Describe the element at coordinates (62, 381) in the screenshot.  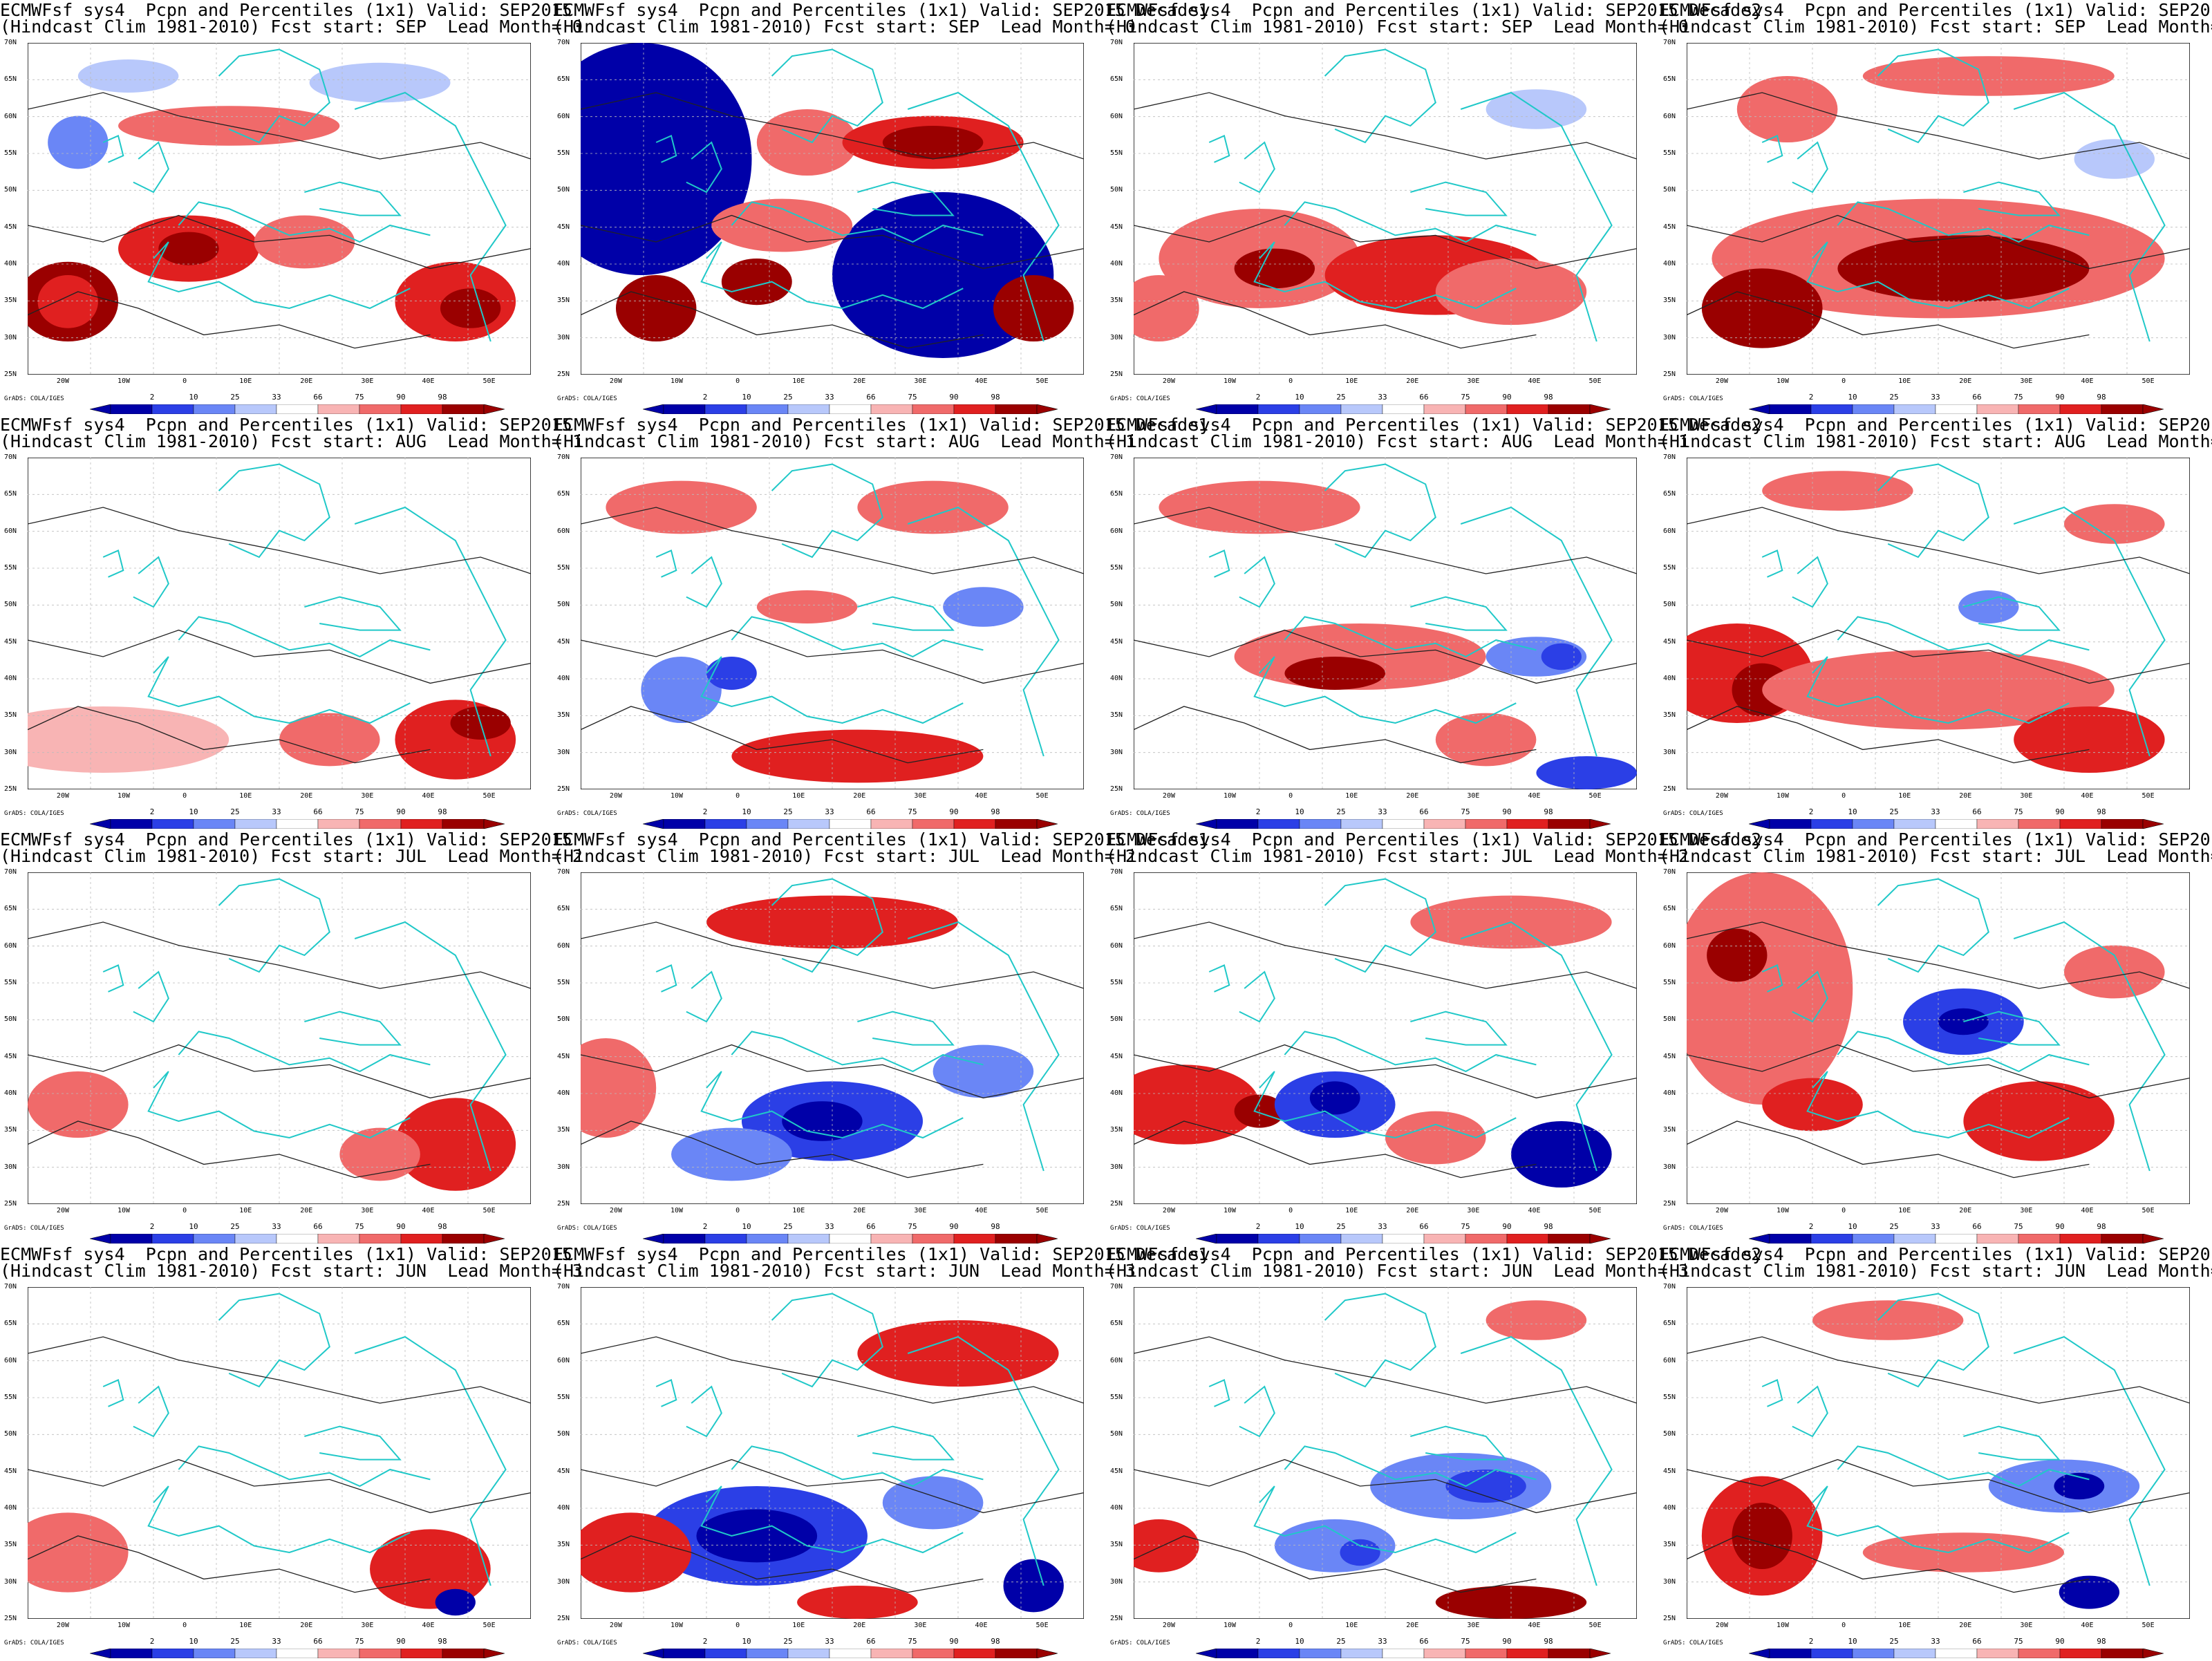
I see `longitude-label: 20W` at that location.